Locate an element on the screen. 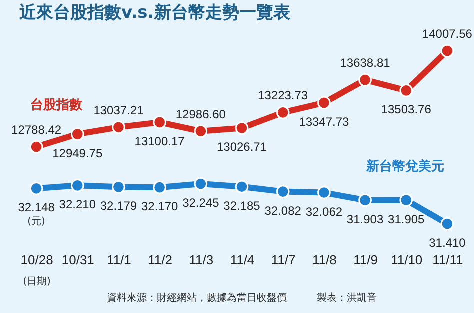 Image resolution: width=474 pixels, height=313 pixels. chart-title: 近來台股指數v.s.新台幣走勢一覽表 is located at coordinates (155, 13).